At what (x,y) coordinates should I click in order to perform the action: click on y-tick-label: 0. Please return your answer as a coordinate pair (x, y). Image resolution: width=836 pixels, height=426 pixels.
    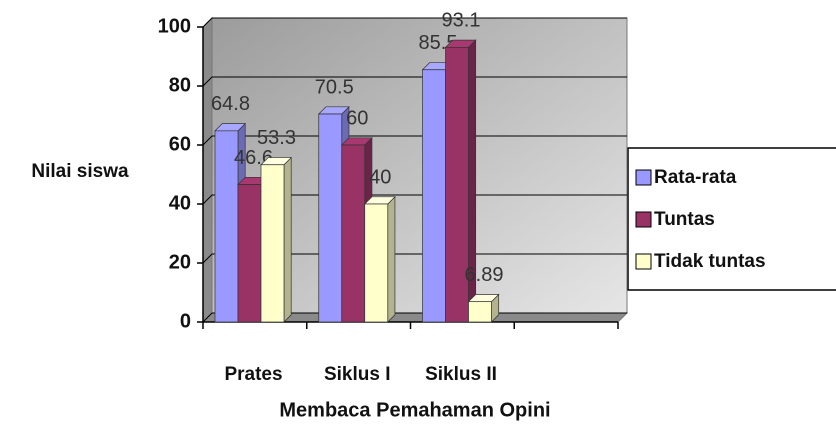
    Looking at the image, I should click on (185, 321).